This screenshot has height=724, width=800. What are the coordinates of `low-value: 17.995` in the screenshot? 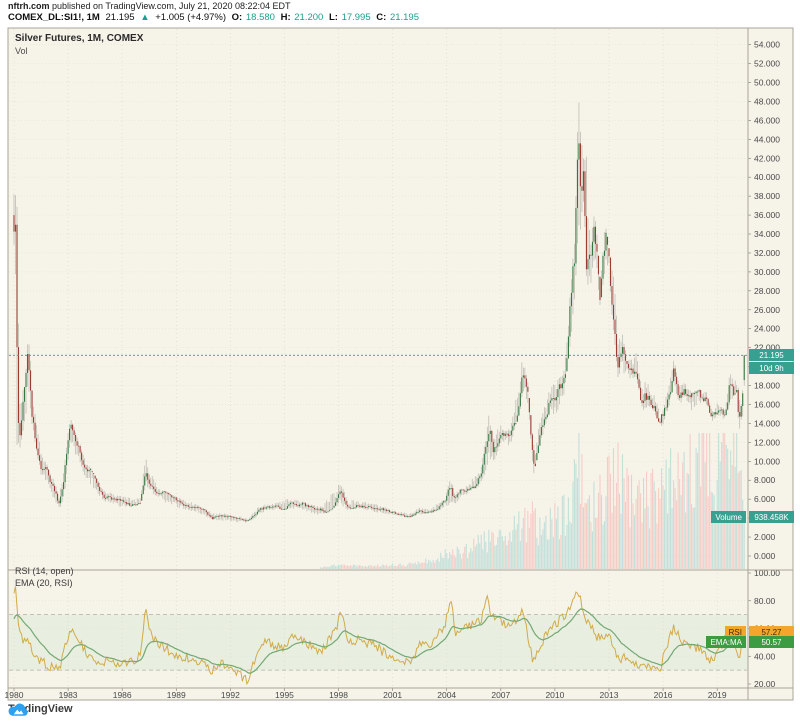 It's located at (356, 17).